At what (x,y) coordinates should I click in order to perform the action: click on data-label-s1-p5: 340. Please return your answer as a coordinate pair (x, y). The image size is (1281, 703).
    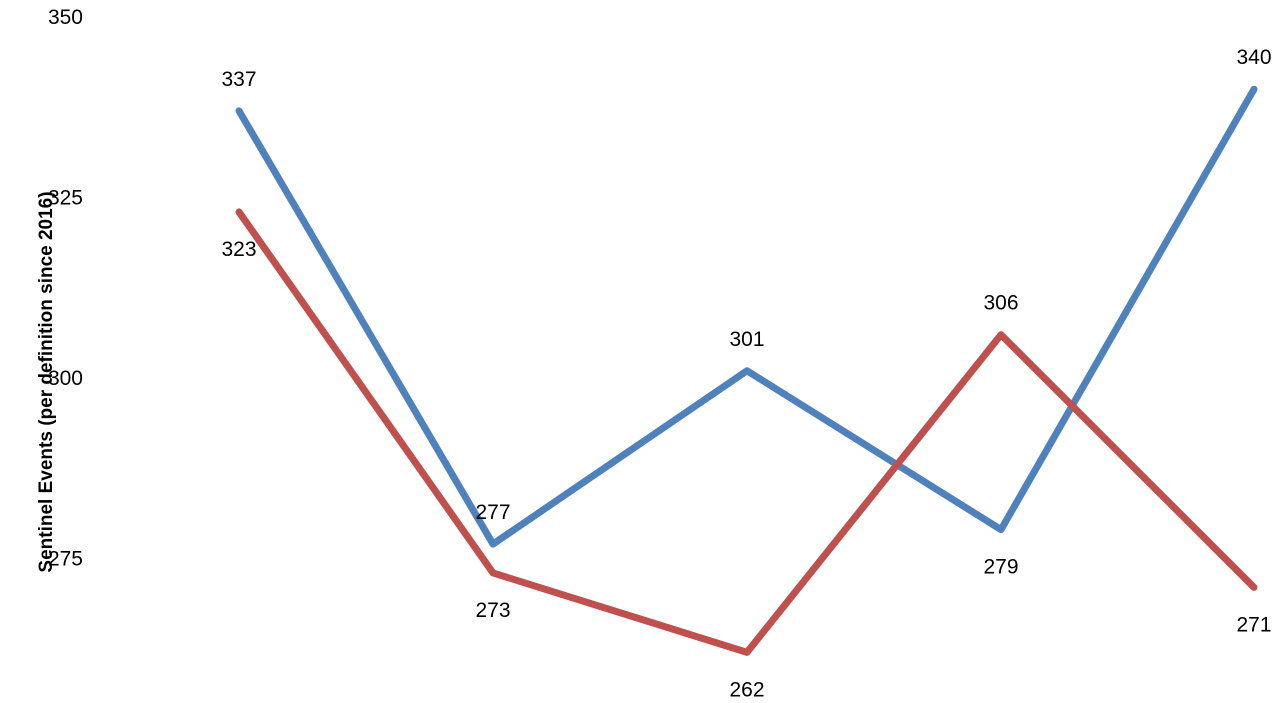
    Looking at the image, I should click on (1253, 57).